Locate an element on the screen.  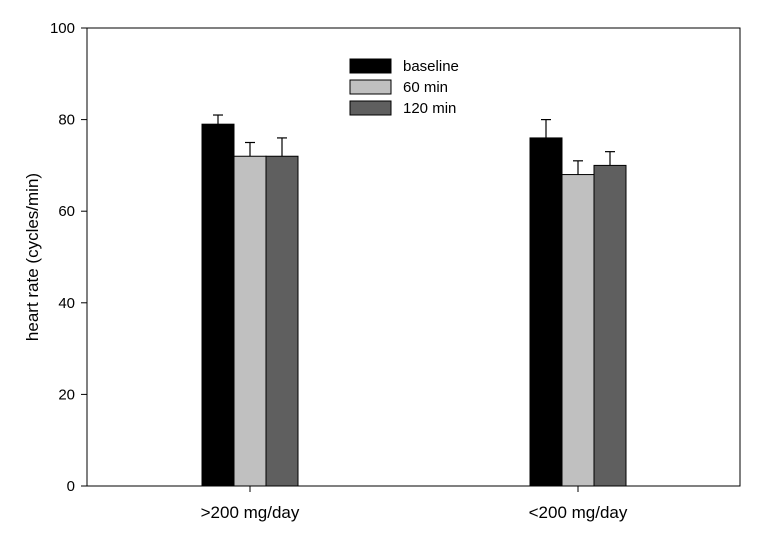
legend: baseline 60 min 120 min is located at coordinates (404, 87).